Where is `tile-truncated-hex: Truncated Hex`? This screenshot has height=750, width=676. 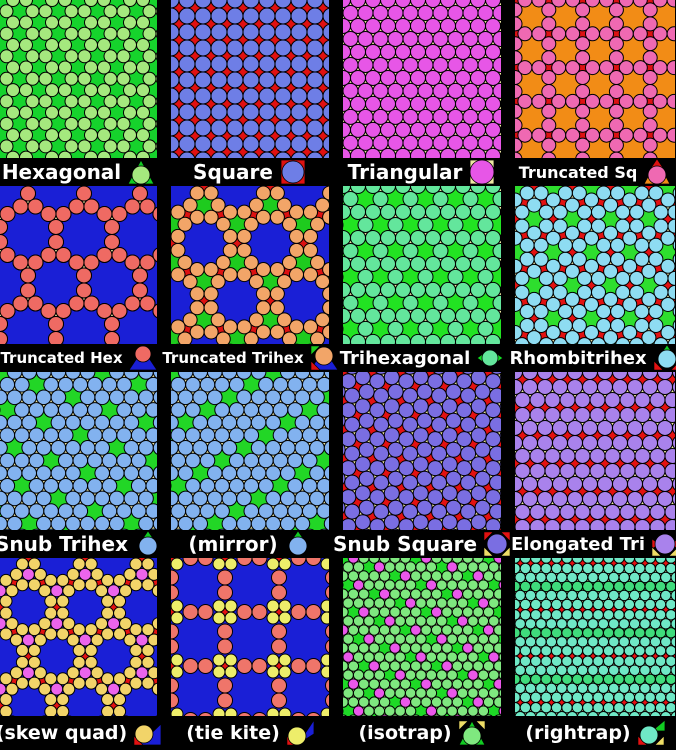
tile-truncated-hex: Truncated Hex is located at coordinates (78, 279).